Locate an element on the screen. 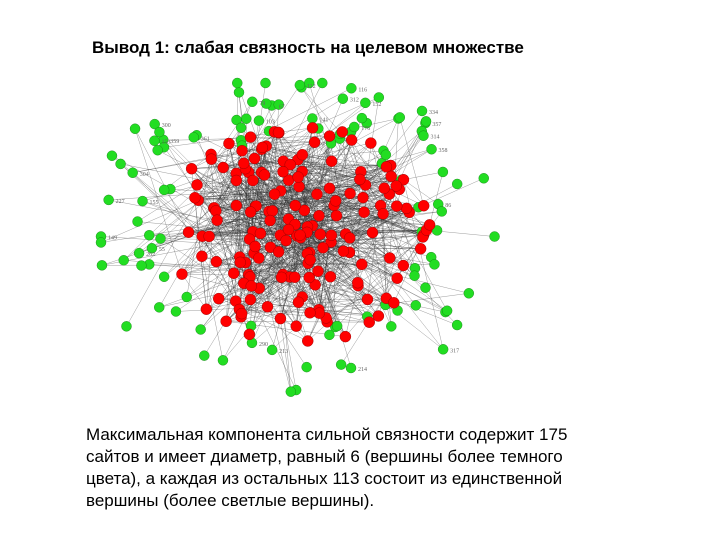  node-label: 314 is located at coordinates (434, 138).